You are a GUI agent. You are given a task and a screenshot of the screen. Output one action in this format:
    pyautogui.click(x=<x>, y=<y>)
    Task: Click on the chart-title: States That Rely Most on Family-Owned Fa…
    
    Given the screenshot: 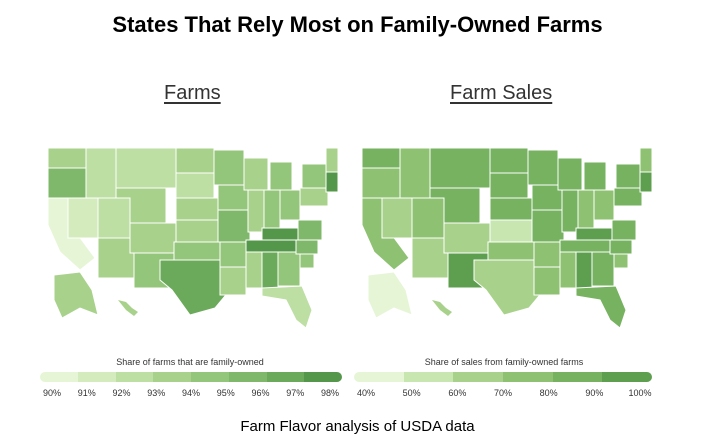 What is the action you would take?
    pyautogui.click(x=357, y=24)
    